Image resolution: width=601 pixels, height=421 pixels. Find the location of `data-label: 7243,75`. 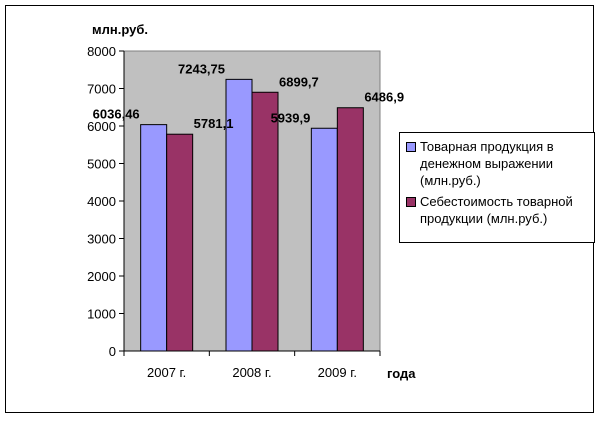

data-label: 7243,75 is located at coordinates (201, 68).